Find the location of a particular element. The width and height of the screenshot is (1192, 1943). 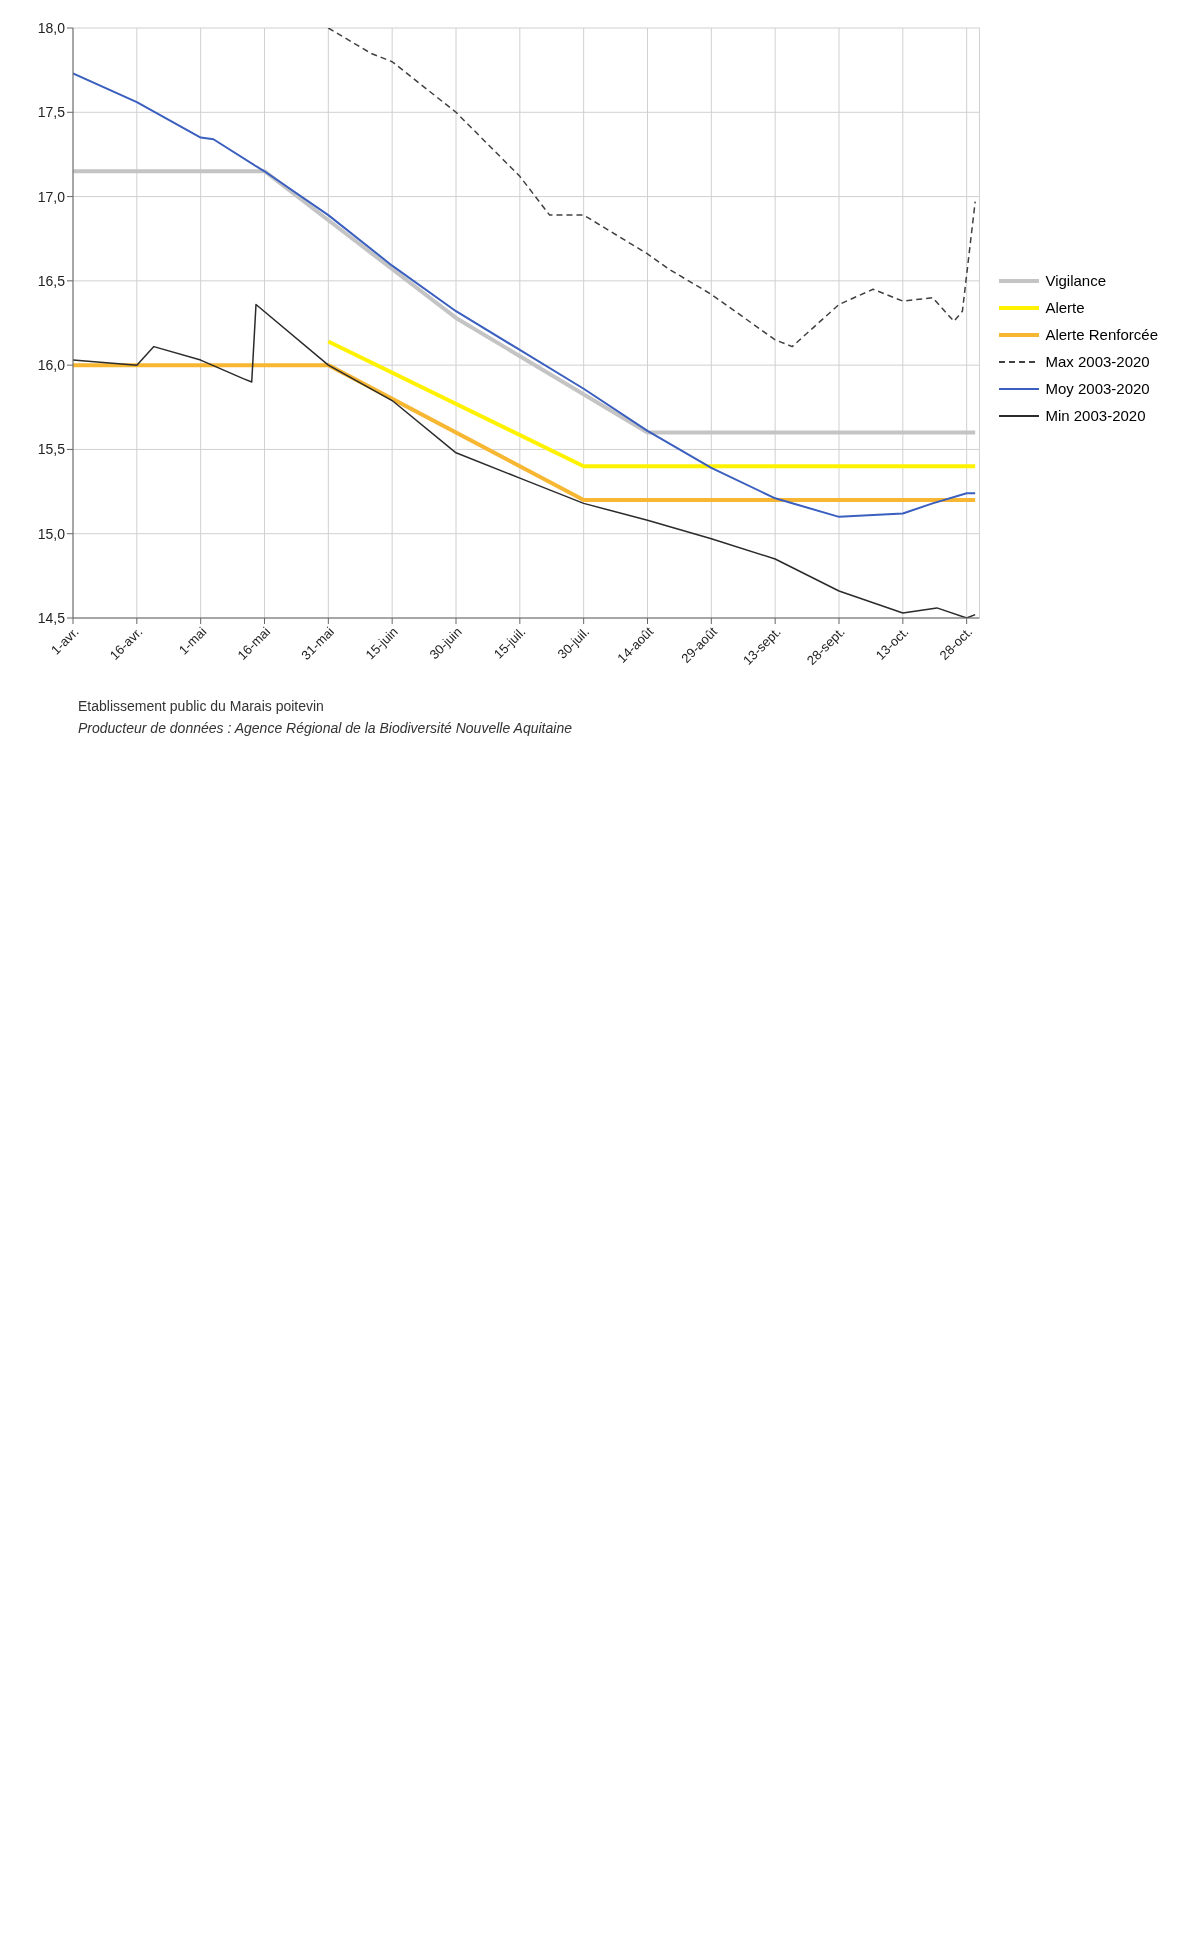

legend-label: Max 2003-2020 is located at coordinates (1097, 361).